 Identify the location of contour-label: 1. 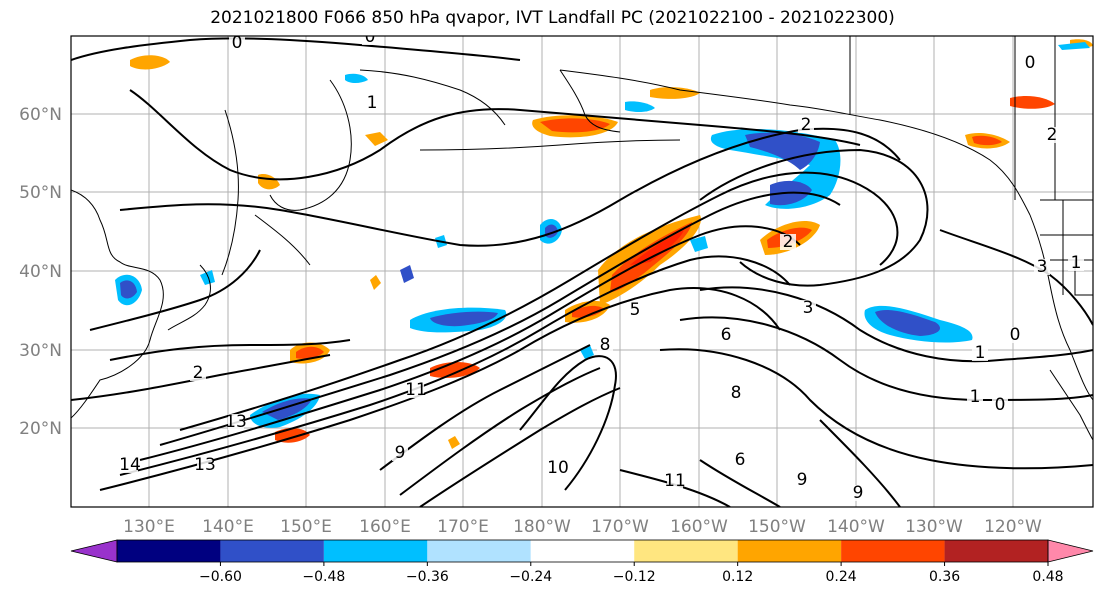
(1076, 263).